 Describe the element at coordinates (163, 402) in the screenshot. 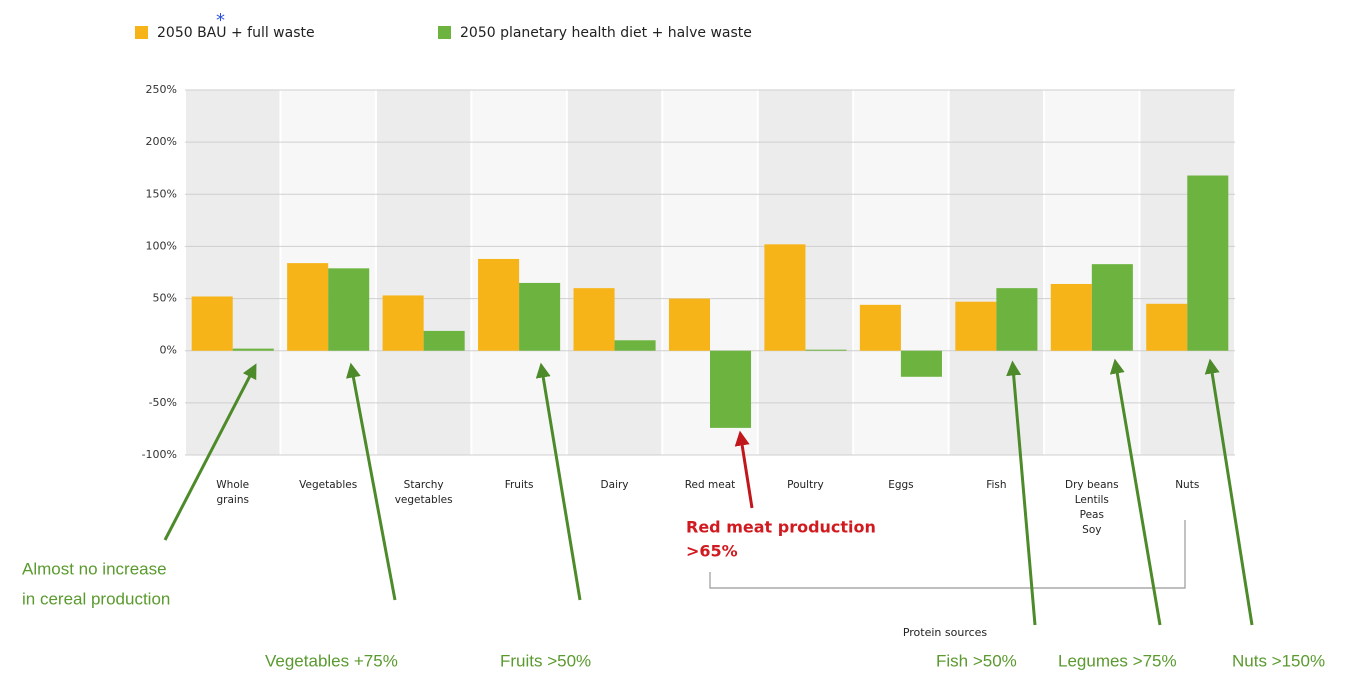

I see `y-tick-label: -50%` at that location.